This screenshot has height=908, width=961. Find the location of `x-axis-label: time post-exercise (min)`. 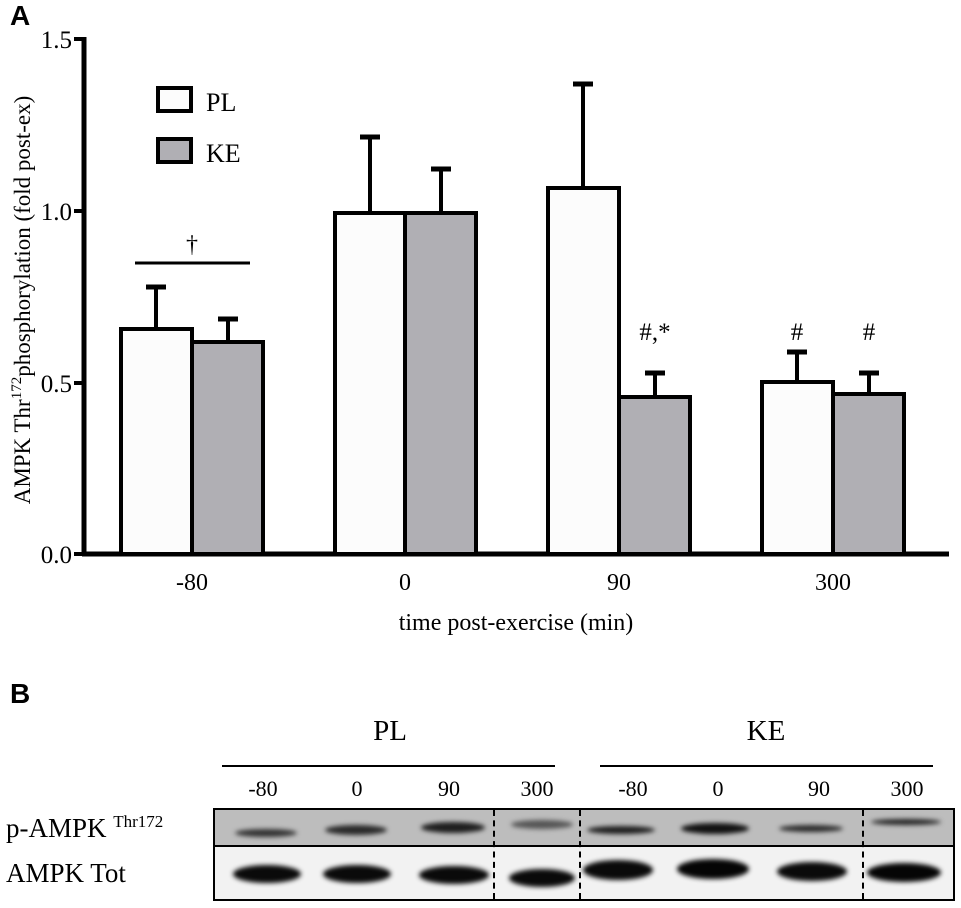

x-axis-label: time post-exercise (min) is located at coordinates (516, 623).